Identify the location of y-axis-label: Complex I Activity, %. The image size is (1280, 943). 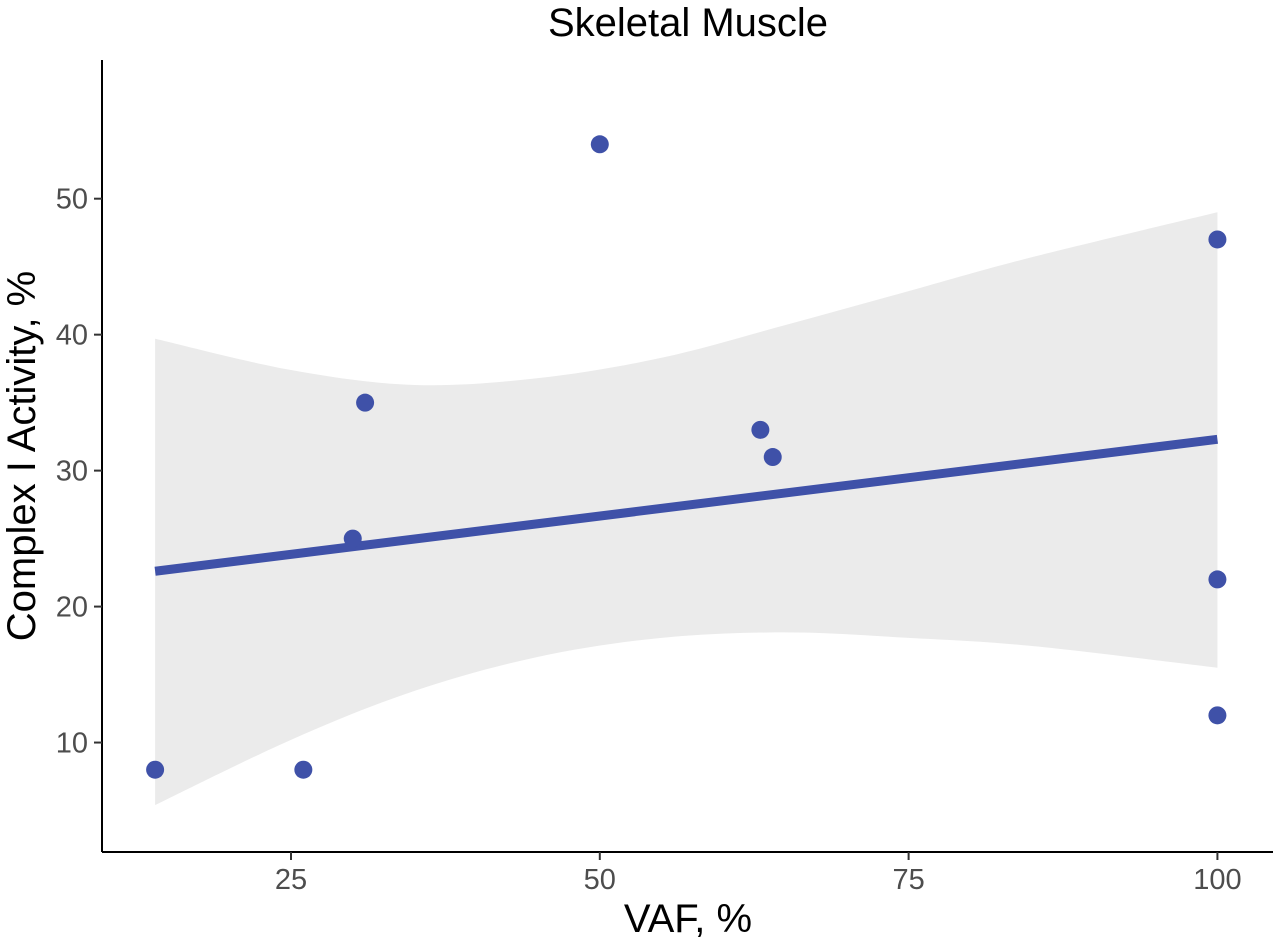
(22, 456).